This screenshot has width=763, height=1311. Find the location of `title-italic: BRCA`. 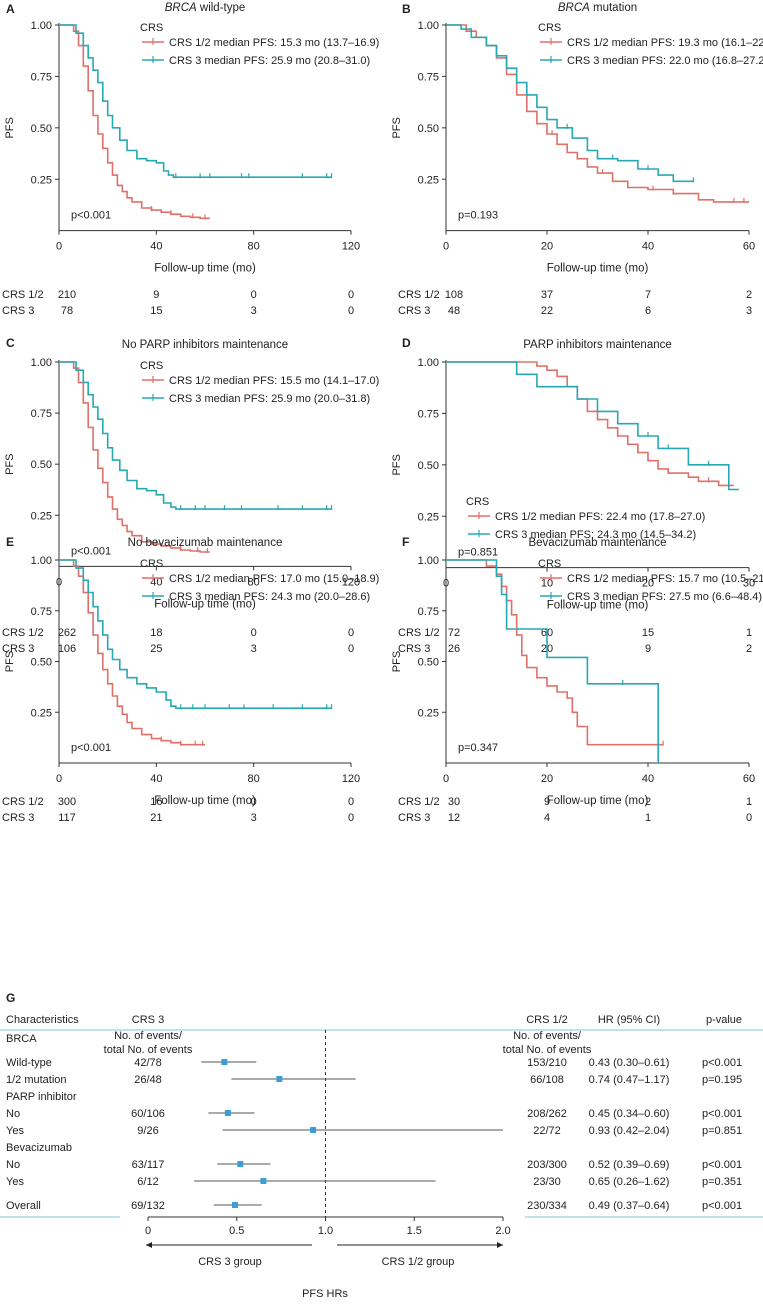

title-italic: BRCA is located at coordinates (574, 8).